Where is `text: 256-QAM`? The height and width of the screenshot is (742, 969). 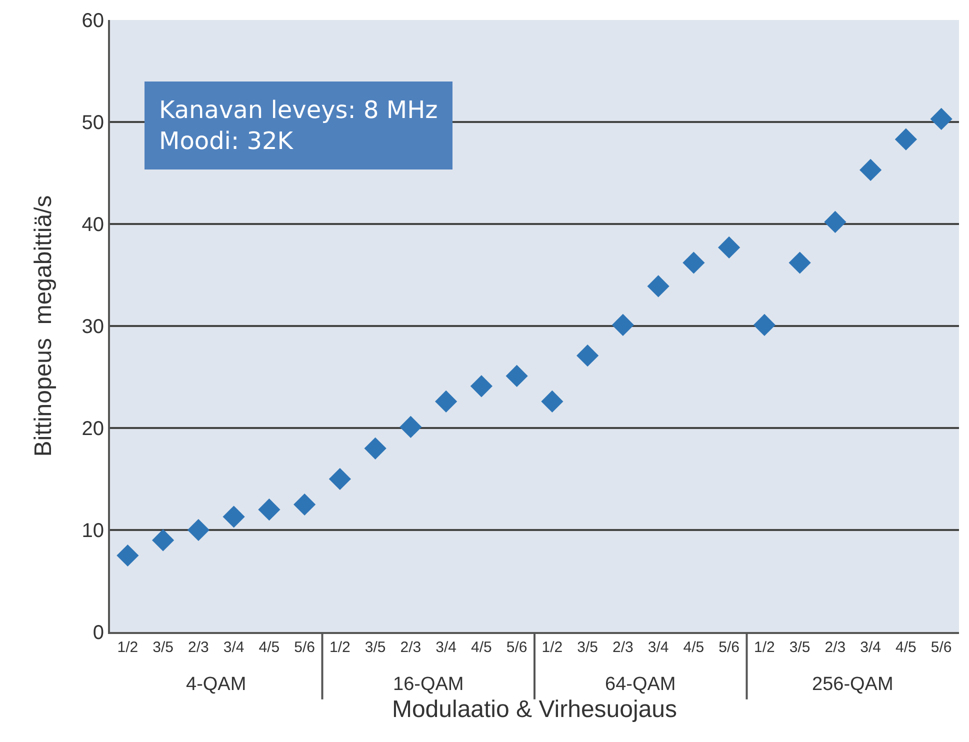
text: 256-QAM is located at coordinates (853, 684).